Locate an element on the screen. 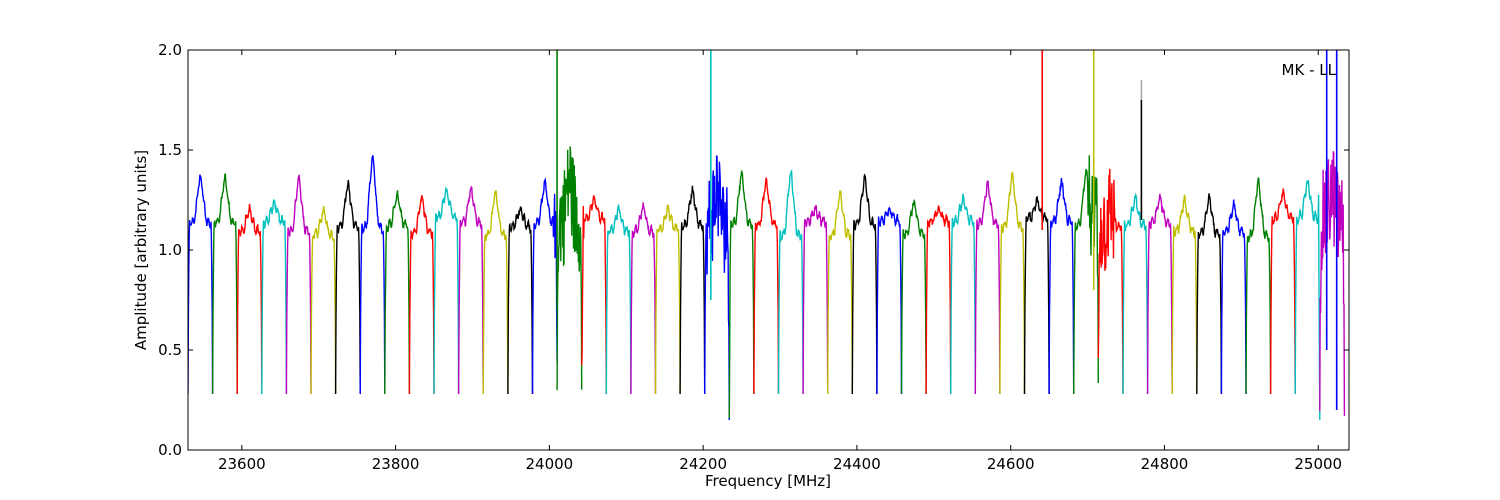 Image resolution: width=1500 pixels, height=500 pixels. y-tick-label: 2.0 is located at coordinates (170, 50).